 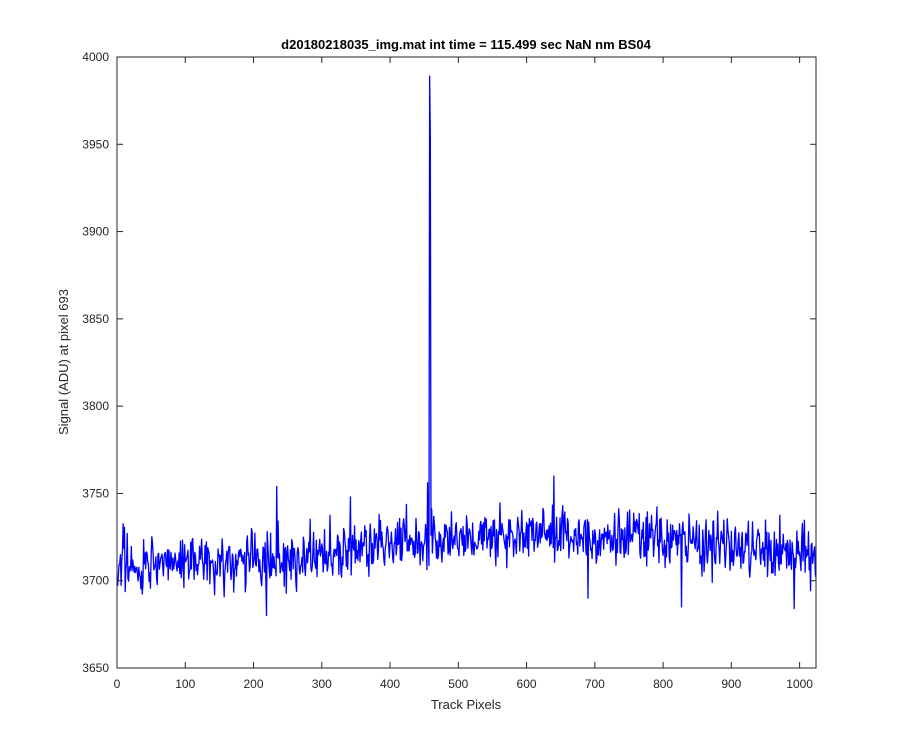 What do you see at coordinates (95, 232) in the screenshot?
I see `y-tick-label: 3900` at bounding box center [95, 232].